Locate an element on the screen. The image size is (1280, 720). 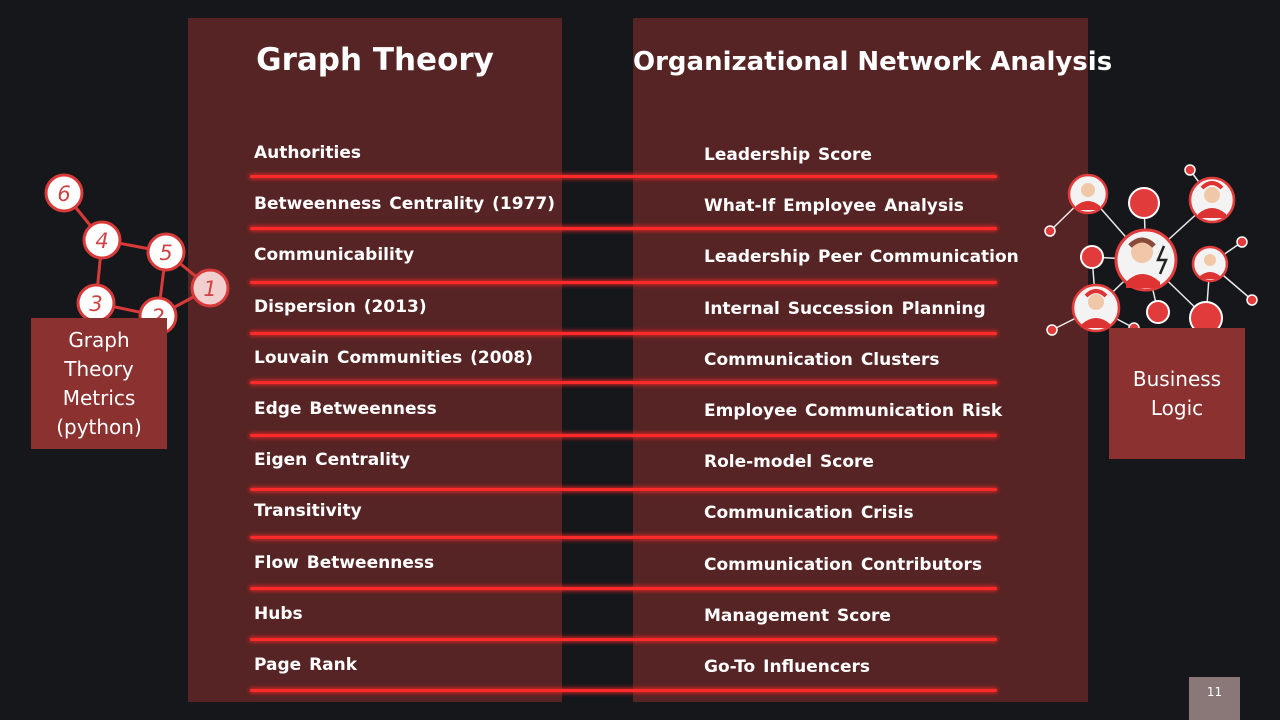
graph-node: 6 is located at coordinates (64, 193).